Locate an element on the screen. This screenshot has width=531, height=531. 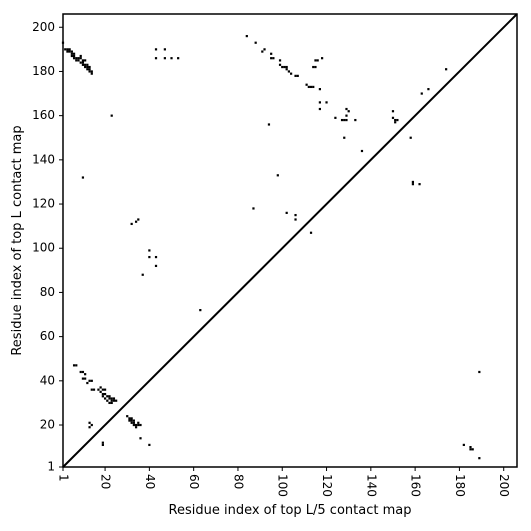
x-axis-label: Residue index of top L/5 contact map is located at coordinates (290, 510).